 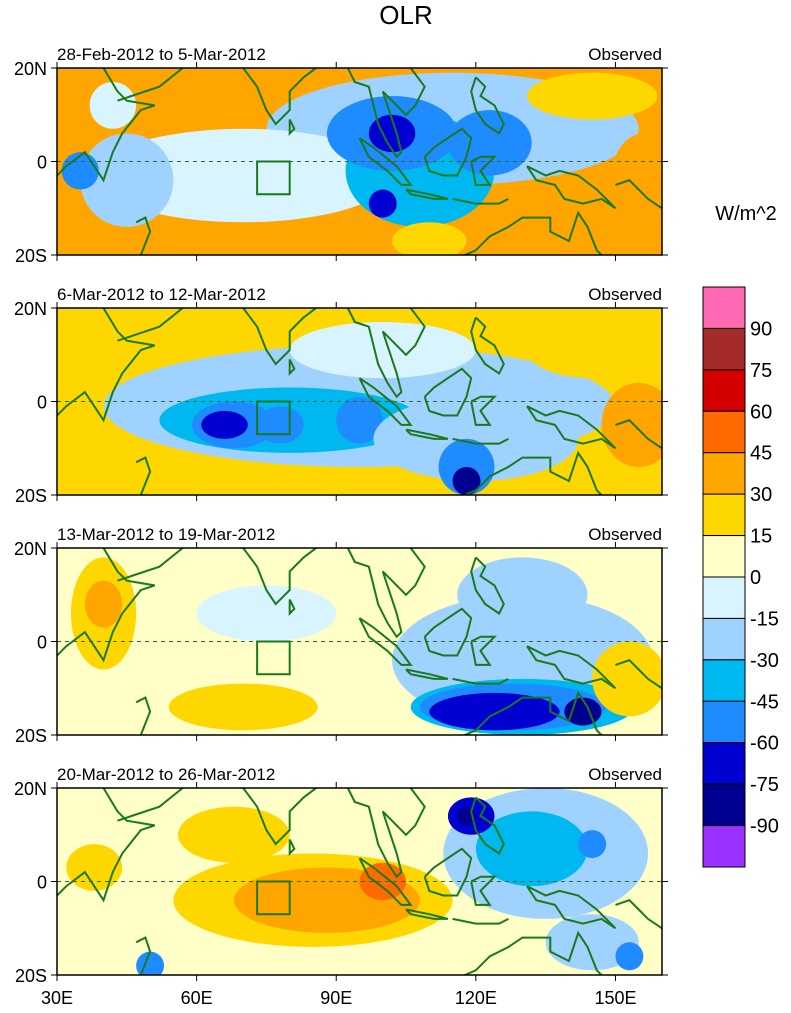 What do you see at coordinates (405, 15) in the screenshot?
I see `figure-title: OLR` at bounding box center [405, 15].